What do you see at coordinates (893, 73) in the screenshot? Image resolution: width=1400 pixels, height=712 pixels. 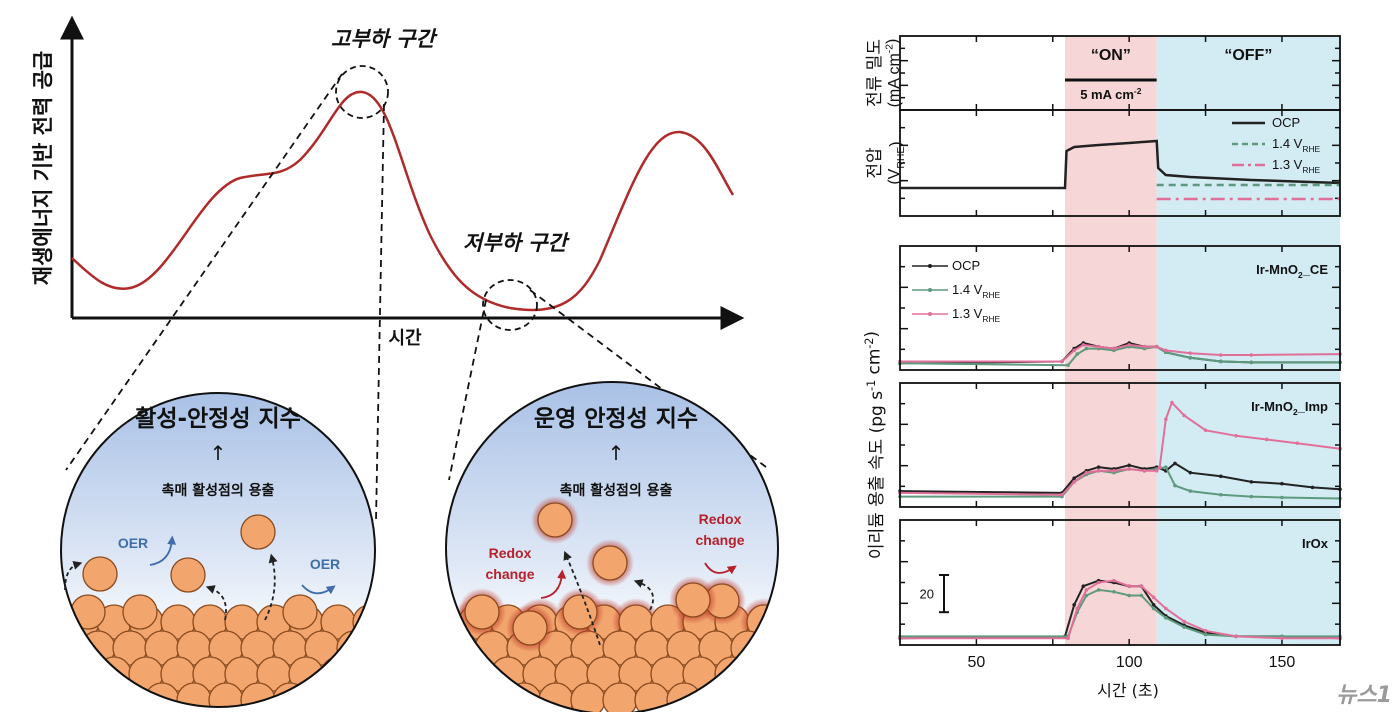 I see `y-axis-unit: (mA cm-2)` at bounding box center [893, 73].